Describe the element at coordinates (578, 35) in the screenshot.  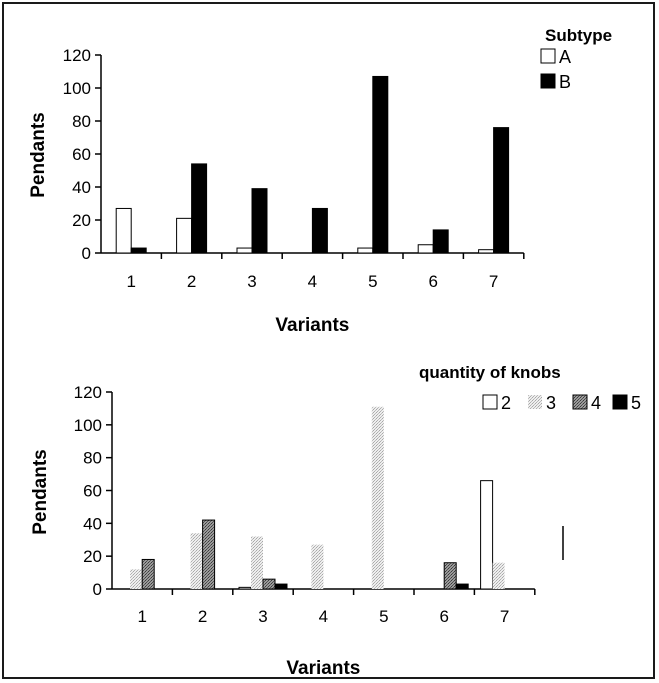
I see `chart1-legend-title: Subtype` at that location.